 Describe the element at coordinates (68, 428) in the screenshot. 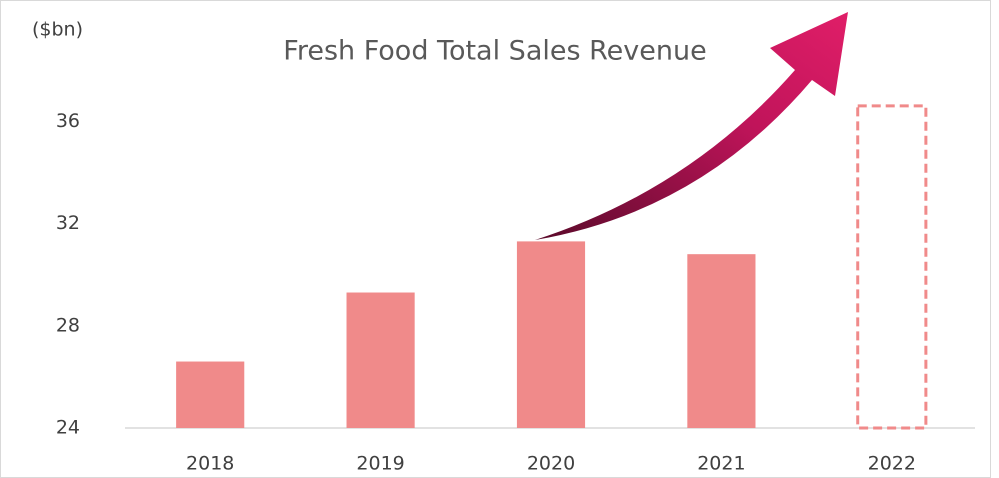

I see `y-tick-label: 24` at that location.